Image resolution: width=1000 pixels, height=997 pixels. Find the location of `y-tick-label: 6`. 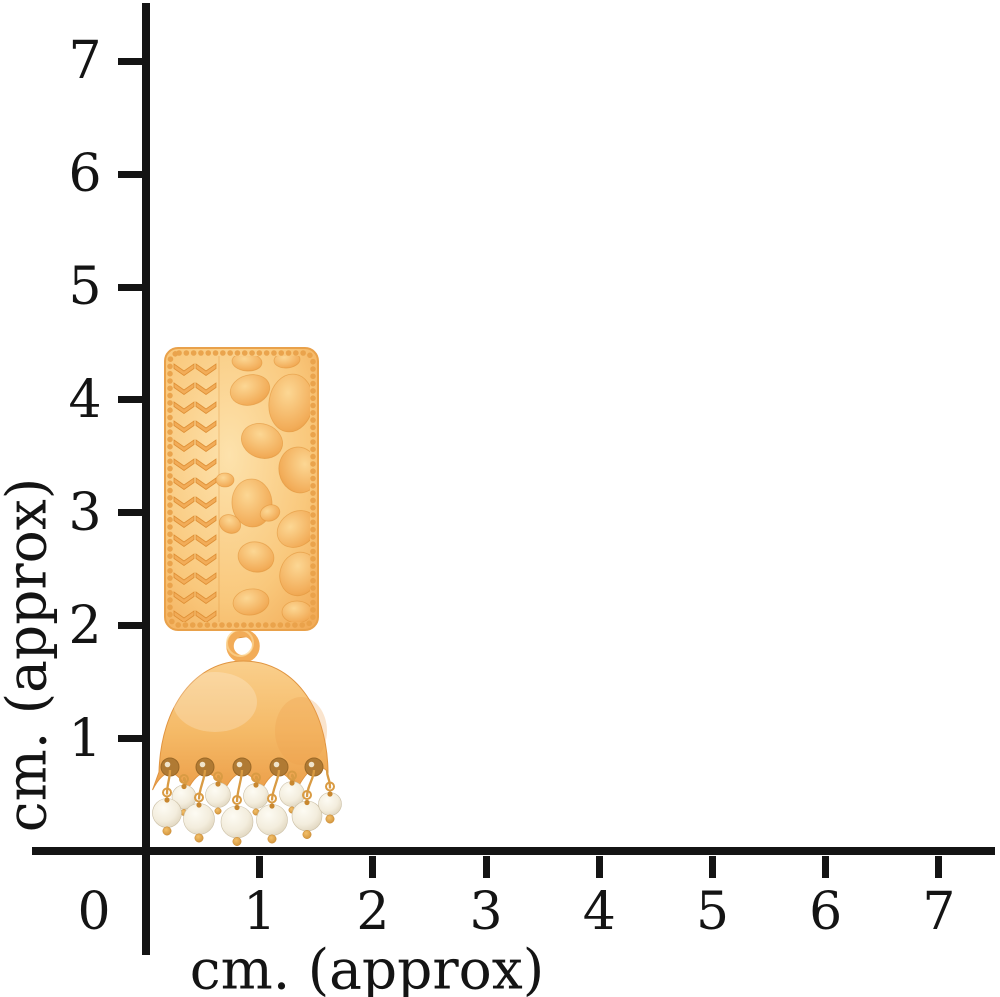

y-tick-label: 6 is located at coordinates (85, 174).